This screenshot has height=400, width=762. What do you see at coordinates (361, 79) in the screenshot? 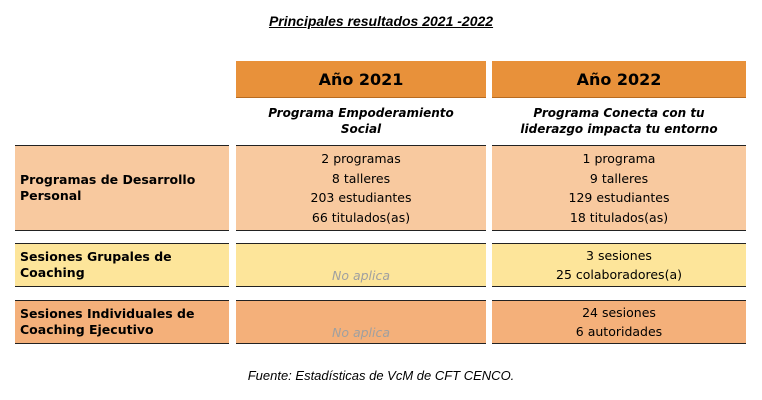
I see `column-header-2021: Año 2021` at bounding box center [361, 79].